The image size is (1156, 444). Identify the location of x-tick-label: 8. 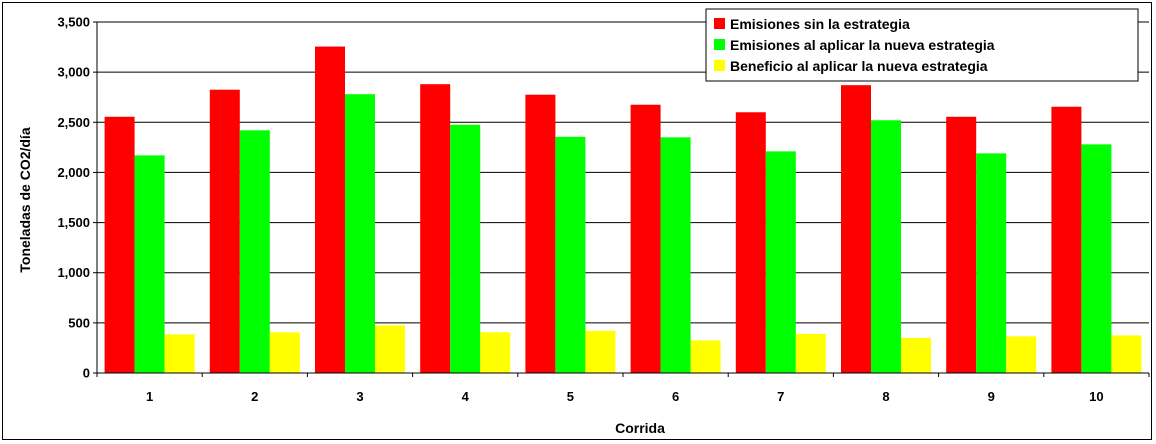
(885, 396).